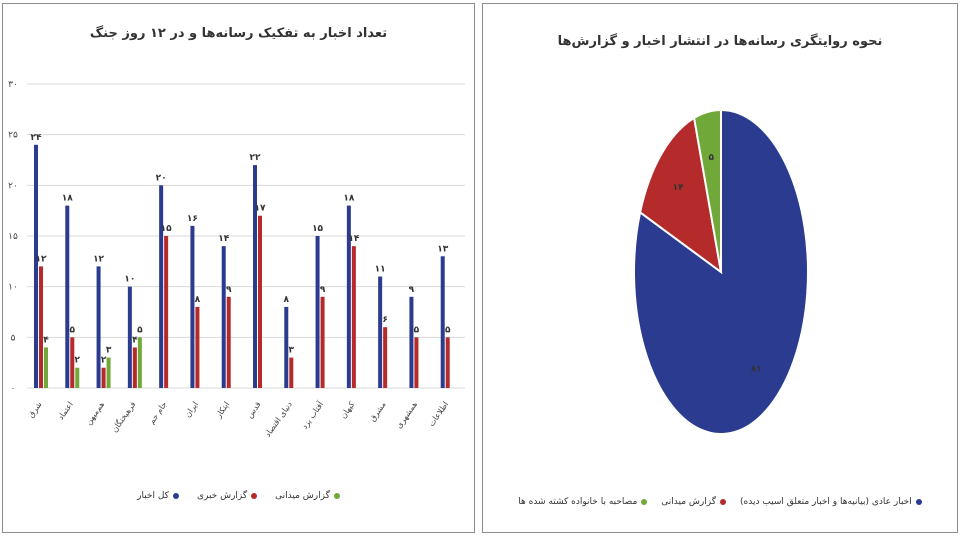 The height and width of the screenshot is (540, 960). What do you see at coordinates (255, 158) in the screenshot?
I see `data-label: ۲۲` at bounding box center [255, 158].